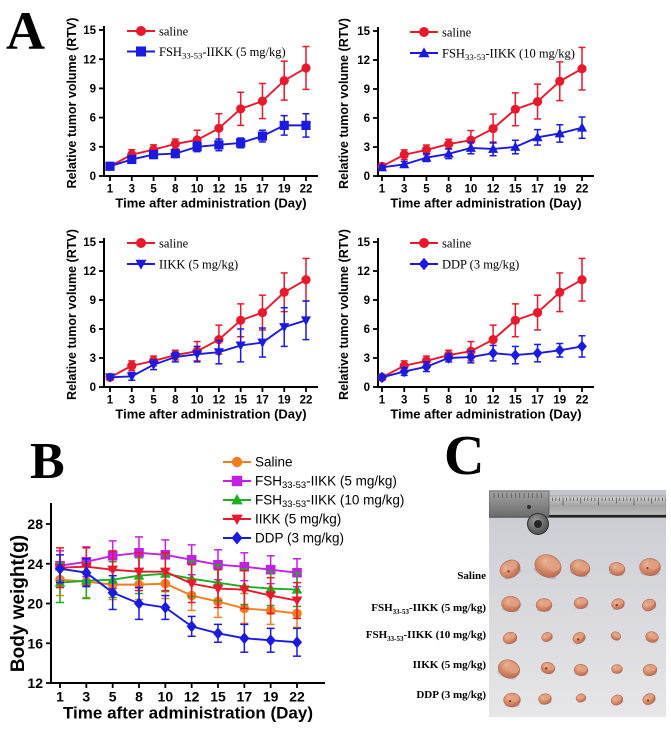  Describe the element at coordinates (35, 643) in the screenshot. I see `svg-text: 16` at that location.